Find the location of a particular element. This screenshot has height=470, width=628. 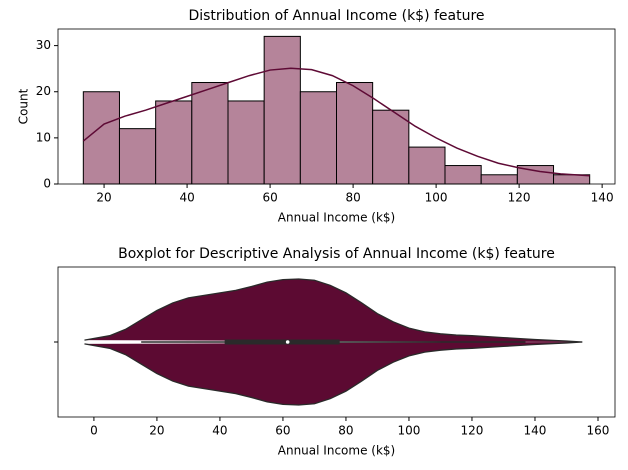

y-axis-label: Count is located at coordinates (24, 106).